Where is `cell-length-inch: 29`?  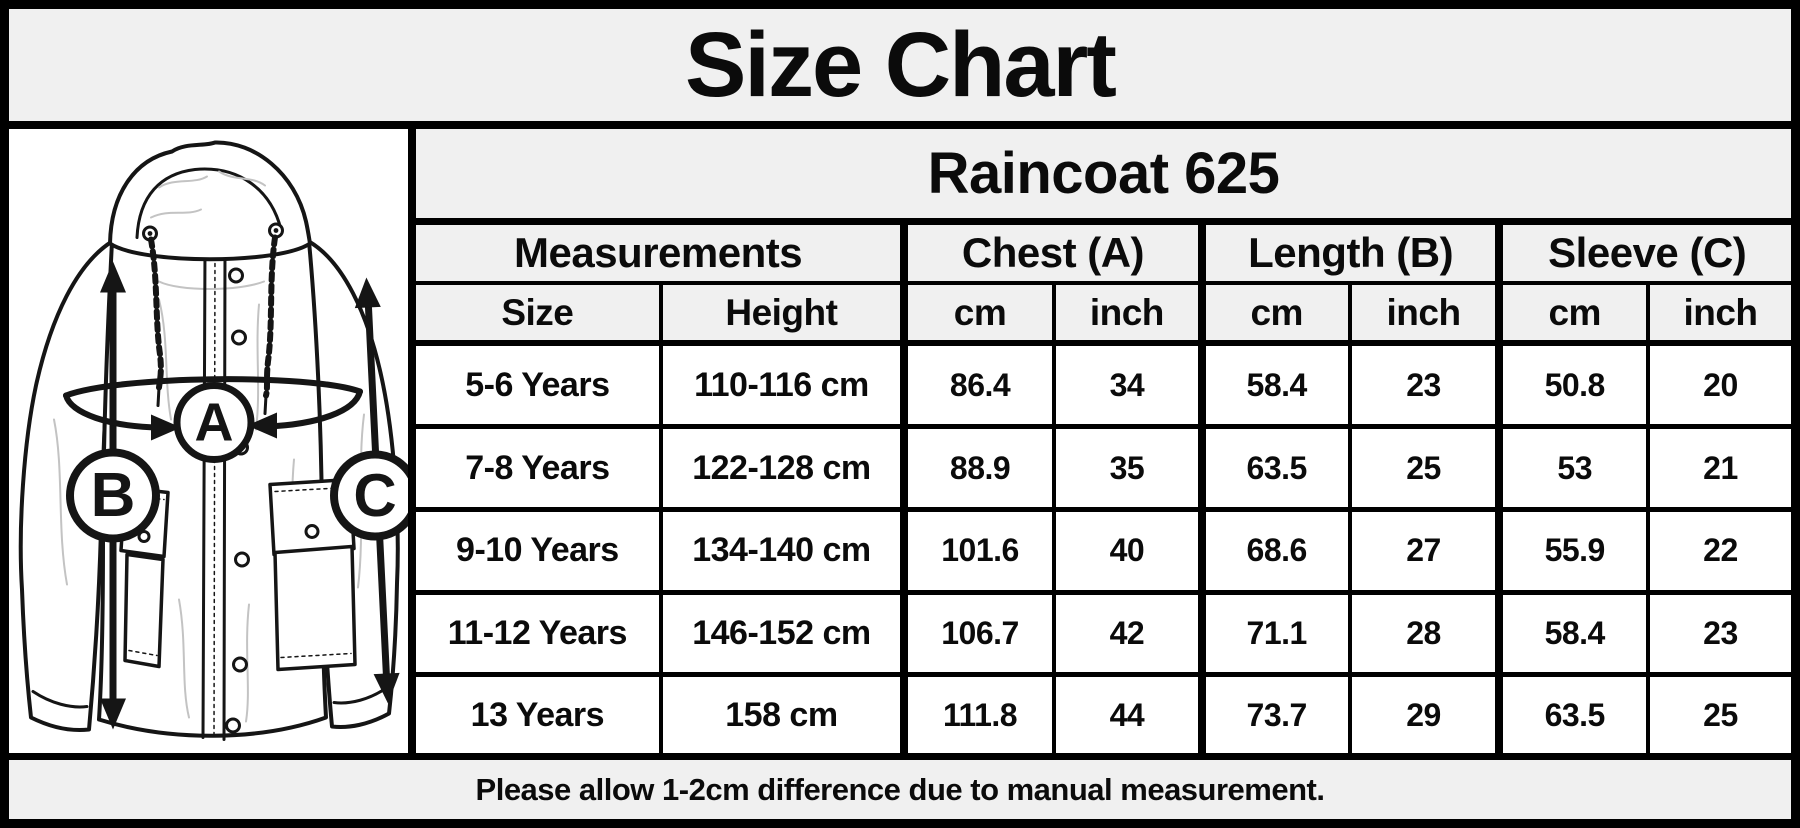 cell-length-inch: 29 is located at coordinates (1424, 712).